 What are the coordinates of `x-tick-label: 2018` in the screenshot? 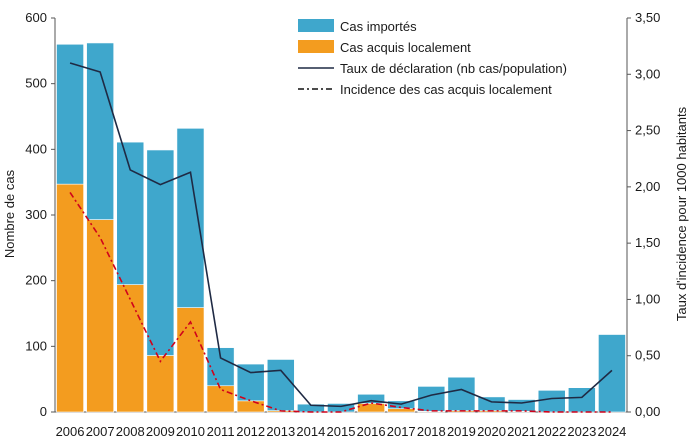 It's located at (431, 431).